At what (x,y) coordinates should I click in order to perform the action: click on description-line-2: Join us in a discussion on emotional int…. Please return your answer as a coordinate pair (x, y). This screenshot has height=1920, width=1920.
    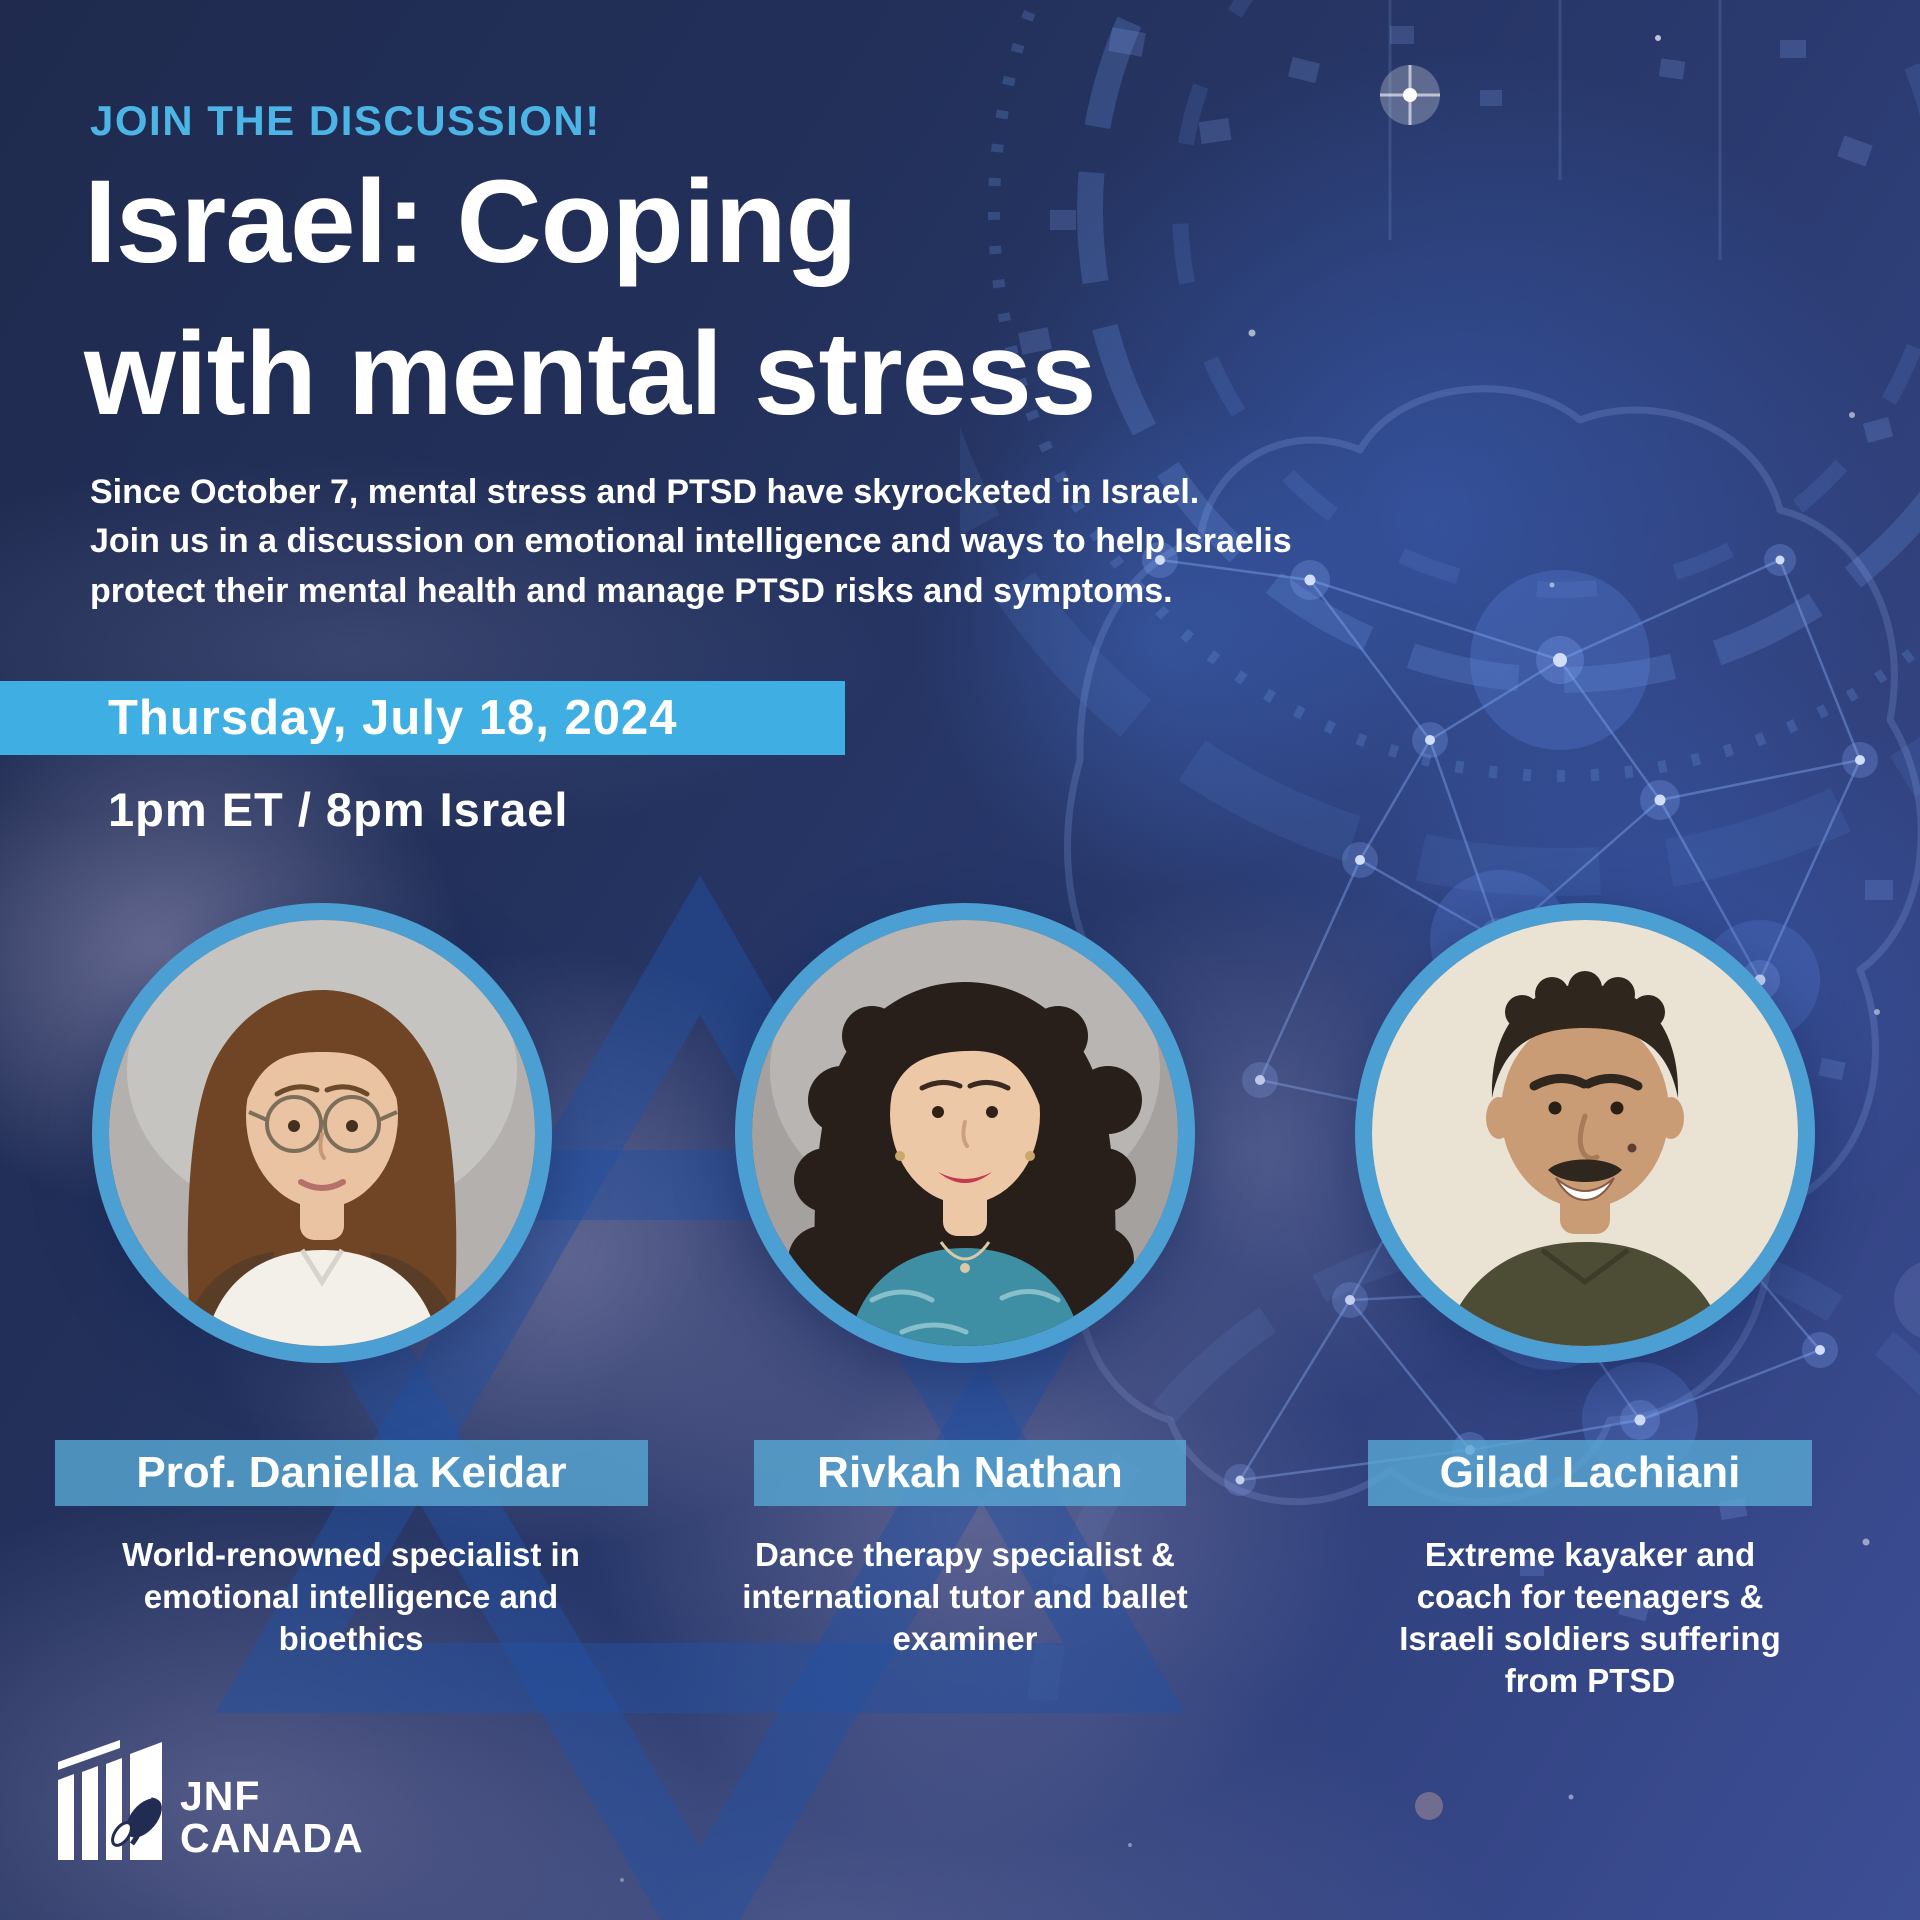
    Looking at the image, I should click on (691, 541).